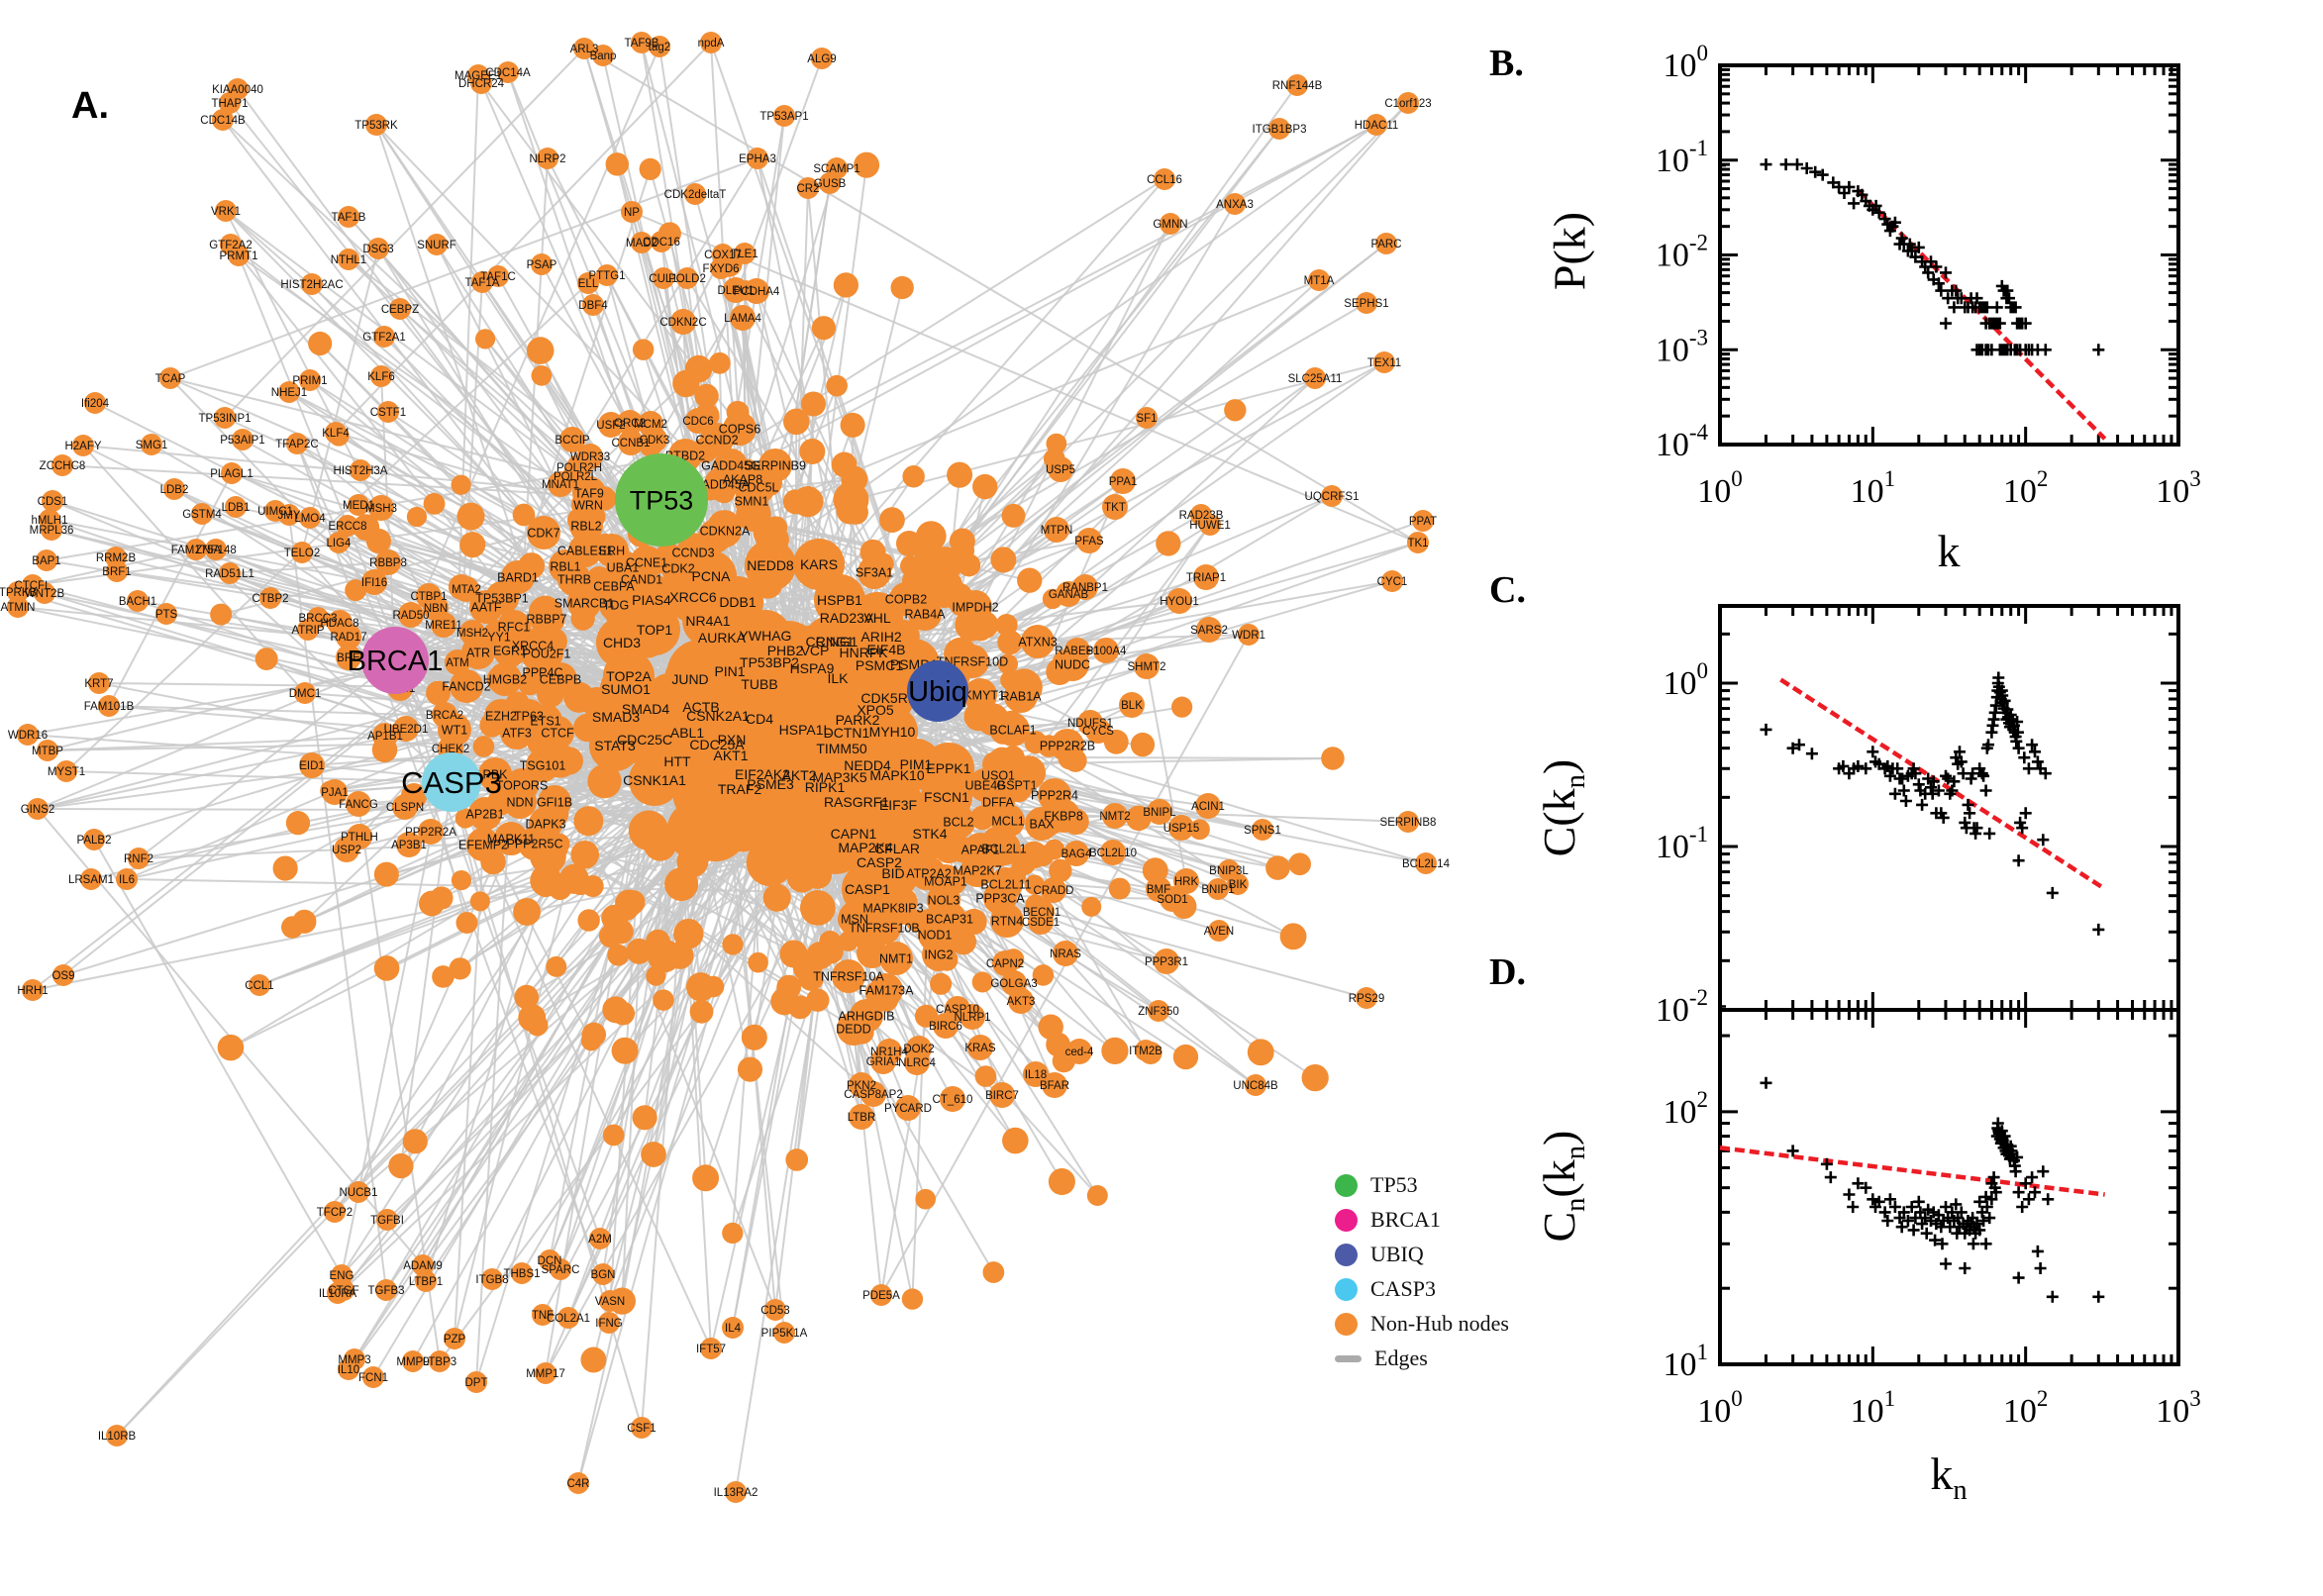 This screenshot has height=1596, width=2323. Describe the element at coordinates (1682, 346) in the screenshot. I see `tick-label: 10⁻³` at that location.